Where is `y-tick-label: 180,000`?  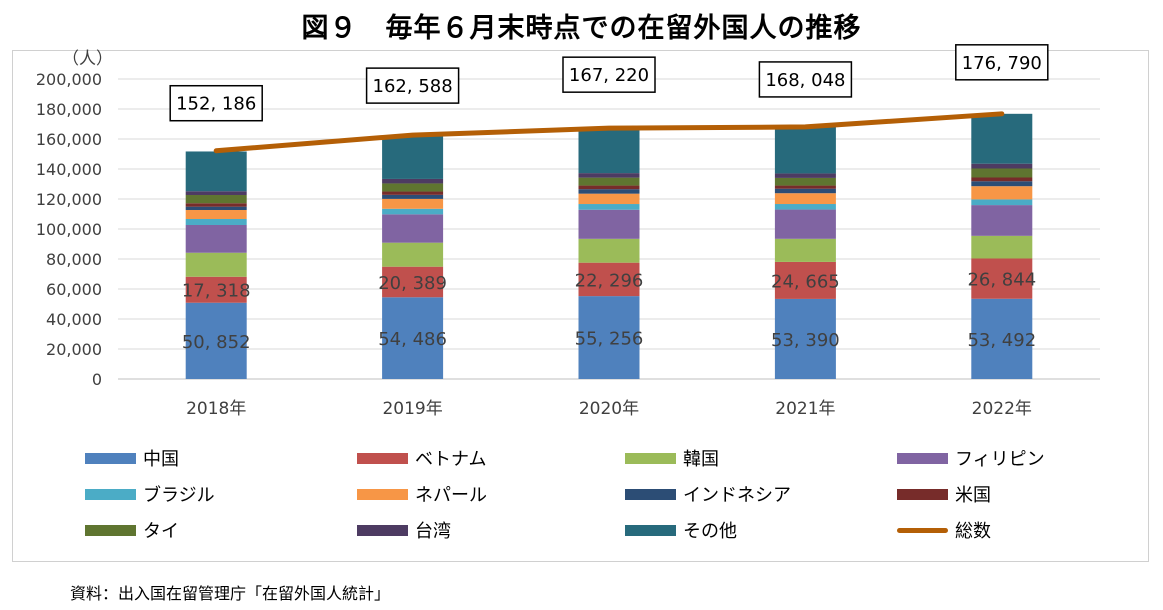 y-tick-label: 180,000 is located at coordinates (69, 109).